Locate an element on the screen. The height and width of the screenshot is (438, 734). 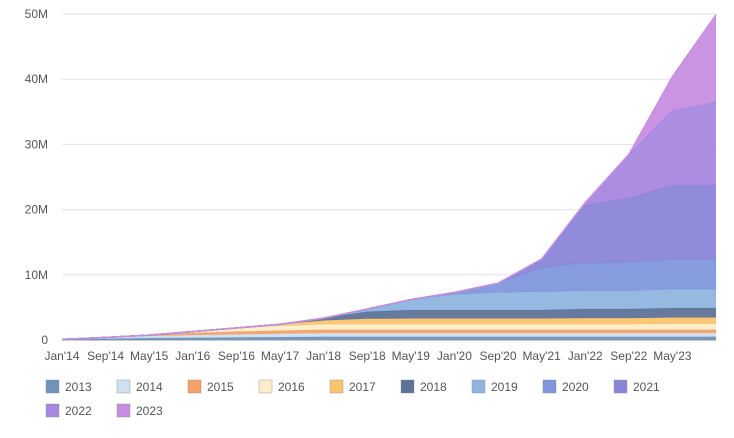
legend-item-2021: 2021 is located at coordinates (636, 386).